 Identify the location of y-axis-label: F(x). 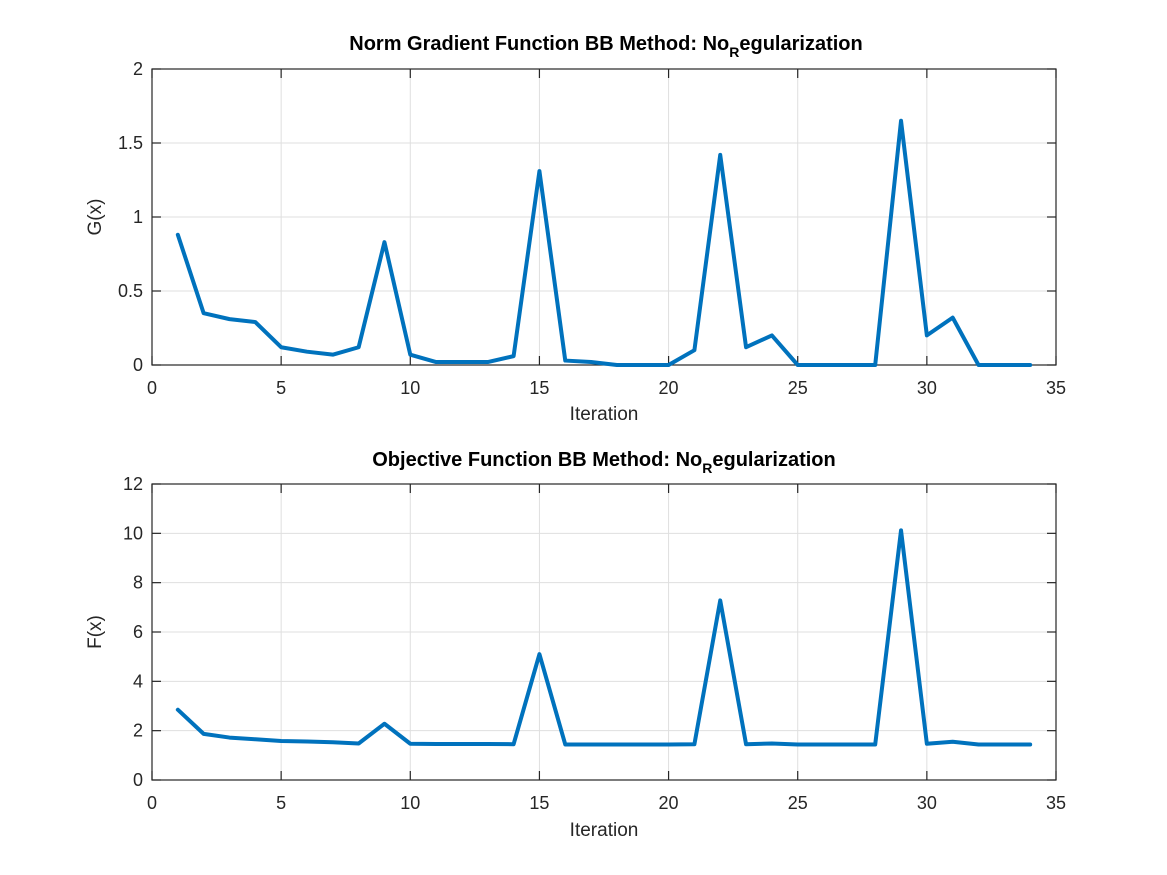
(95, 632).